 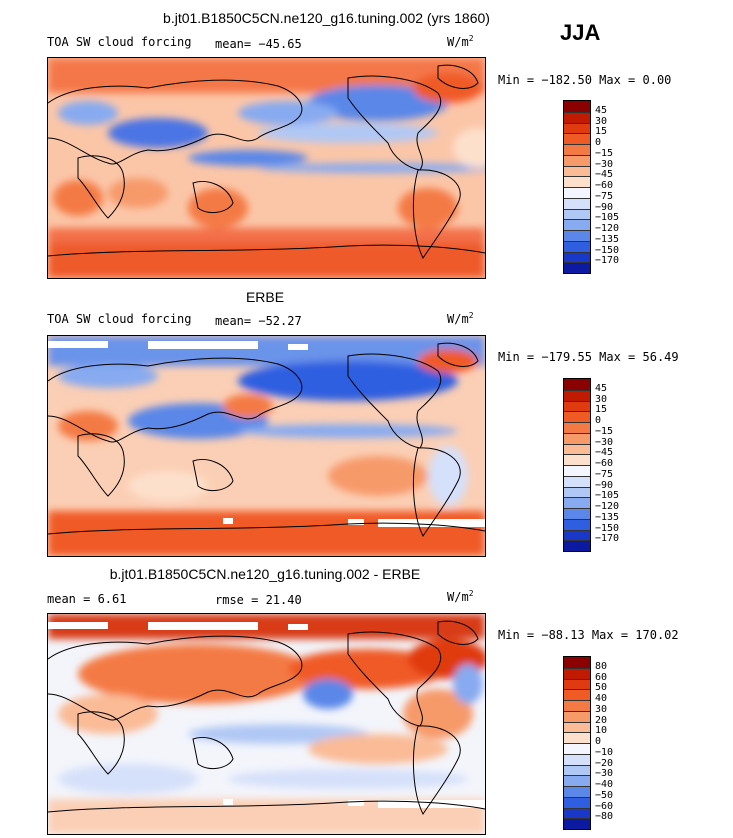 I want to click on colorbar-tick-label: 10, so click(x=601, y=731).